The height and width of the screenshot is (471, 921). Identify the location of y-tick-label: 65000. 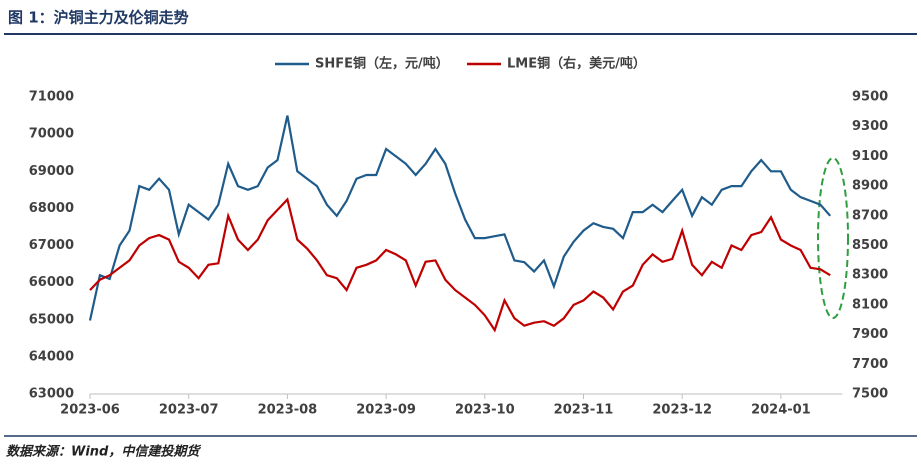
(51, 319).